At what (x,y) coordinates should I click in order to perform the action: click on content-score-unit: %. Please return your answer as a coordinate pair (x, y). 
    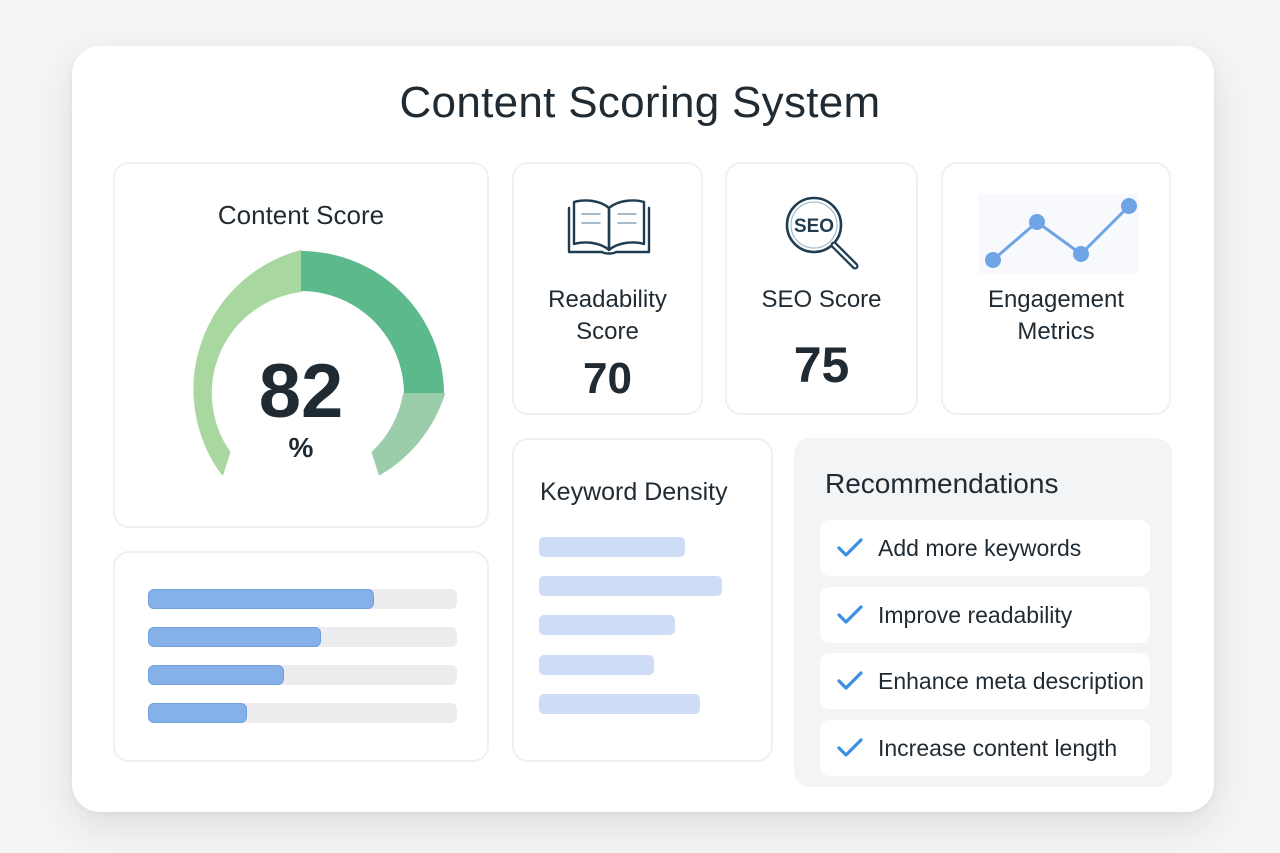
    Looking at the image, I should click on (301, 447).